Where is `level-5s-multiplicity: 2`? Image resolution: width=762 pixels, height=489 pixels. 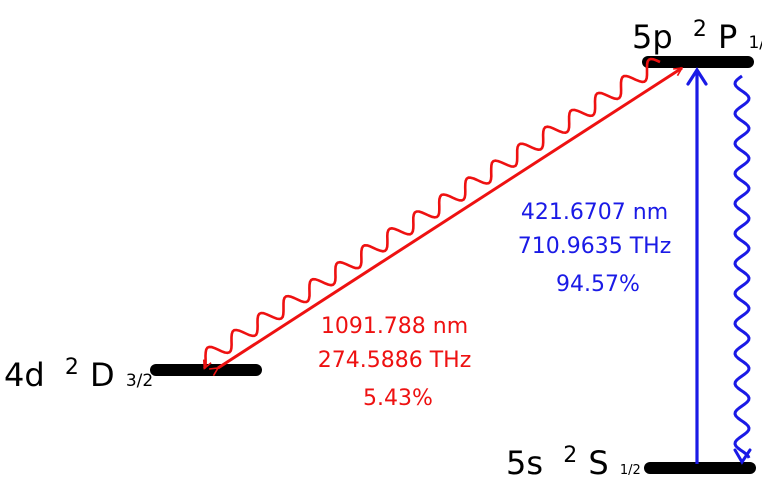 level-5s-multiplicity: 2 is located at coordinates (570, 455).